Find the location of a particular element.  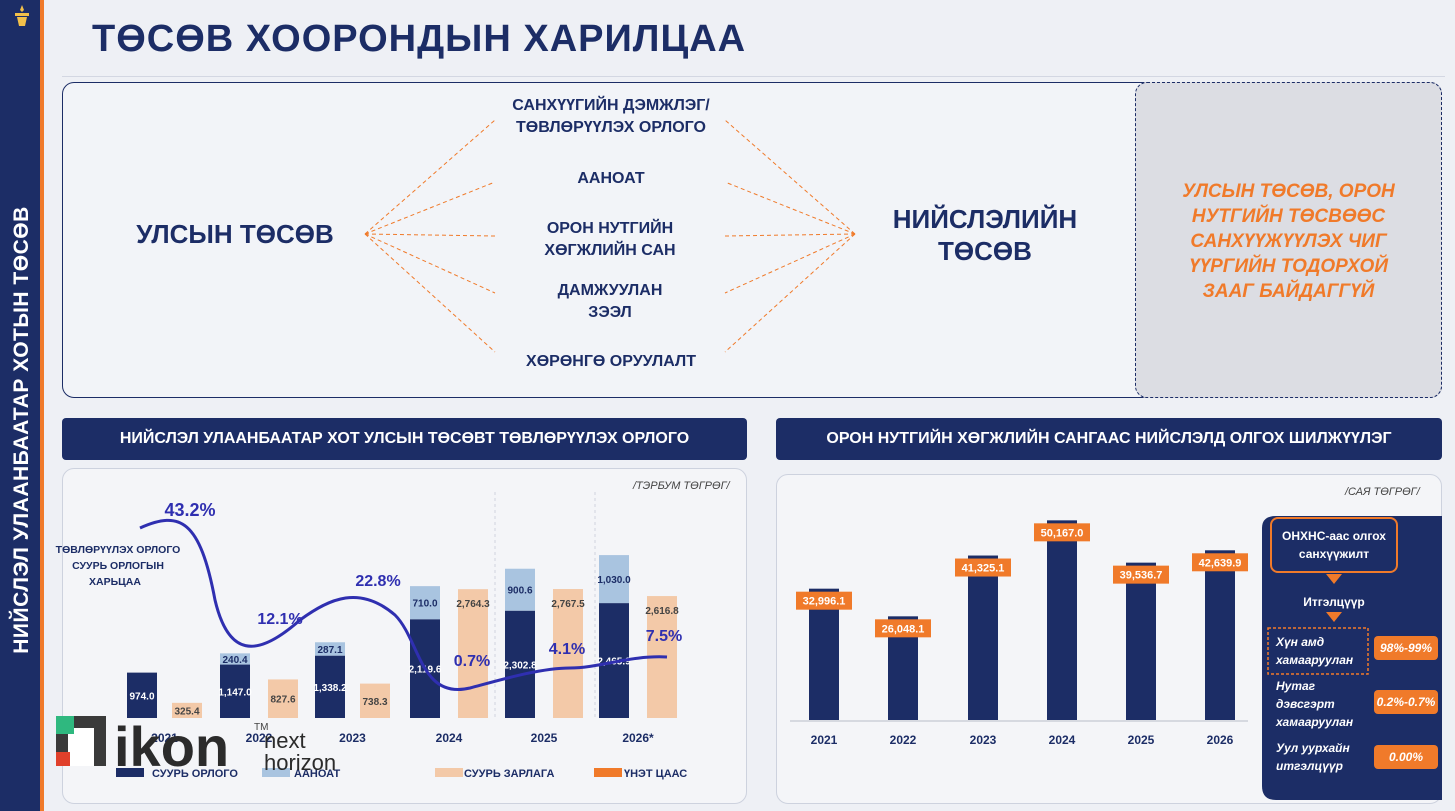

value-label: 26,048.1 is located at coordinates (903, 629).